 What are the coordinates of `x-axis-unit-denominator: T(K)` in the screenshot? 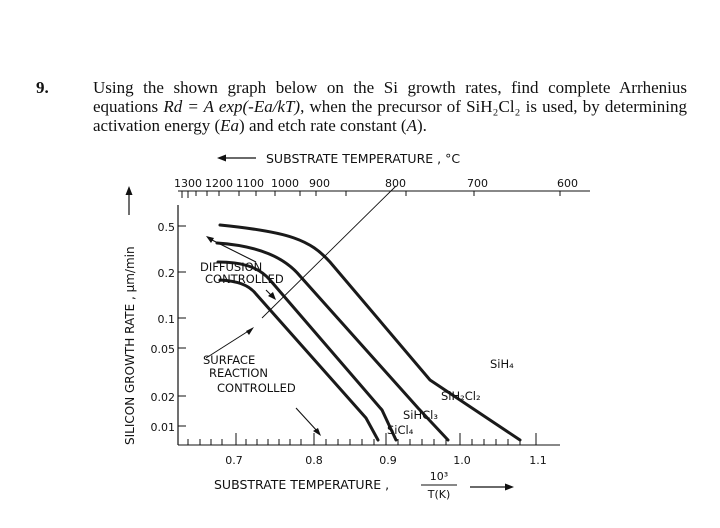 It's located at (439, 494).